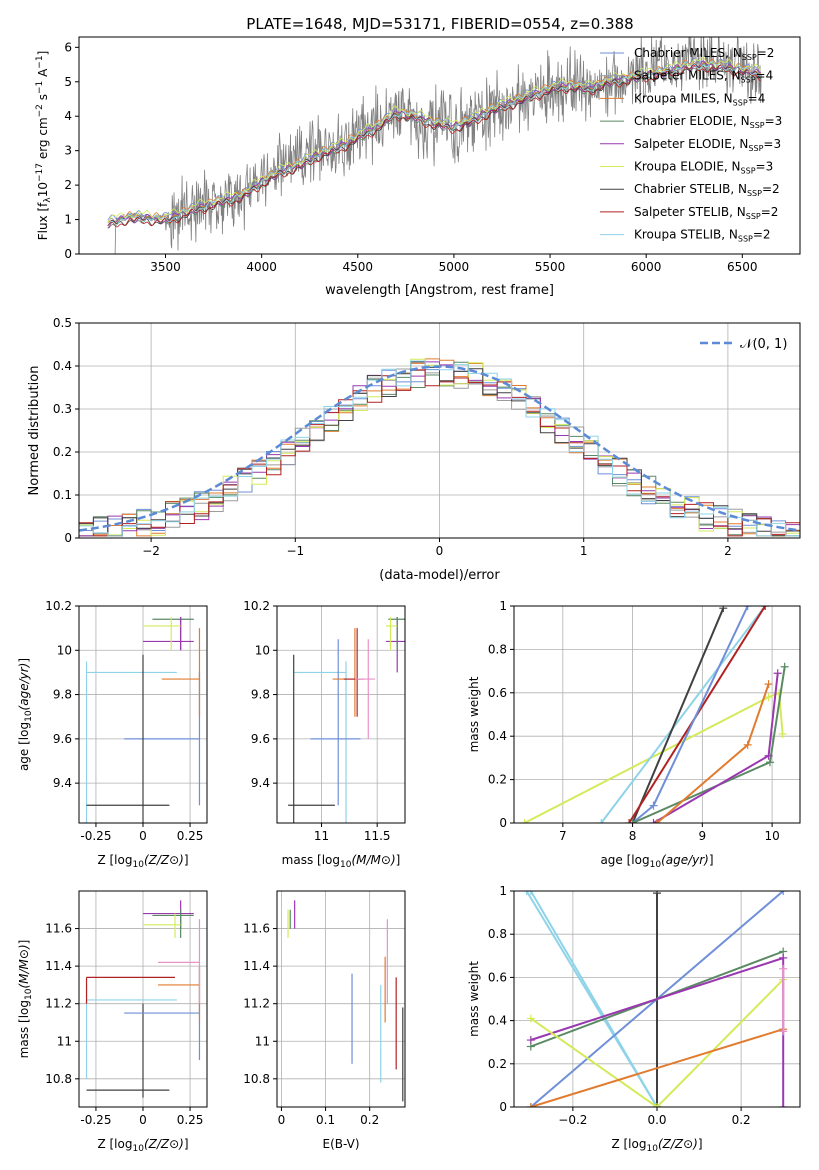  Describe the element at coordinates (58, 1004) in the screenshot. I see `y-tick-label: 11.2` at that location.